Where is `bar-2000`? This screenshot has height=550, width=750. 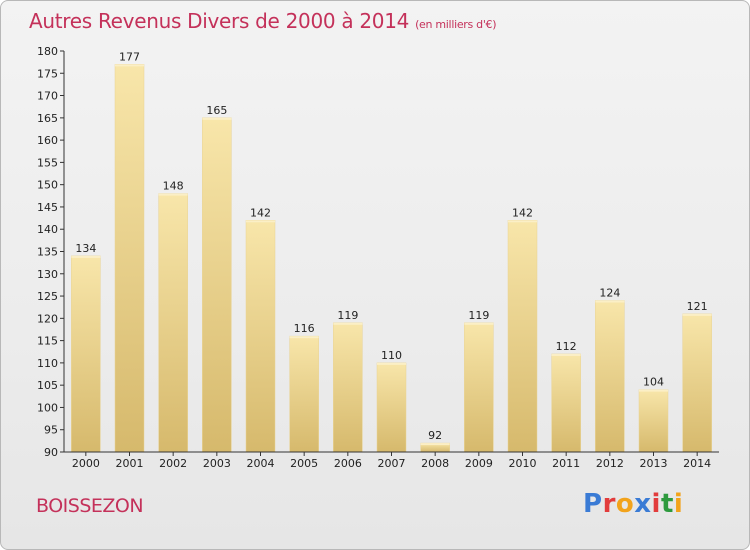
bar-2000 is located at coordinates (86, 354).